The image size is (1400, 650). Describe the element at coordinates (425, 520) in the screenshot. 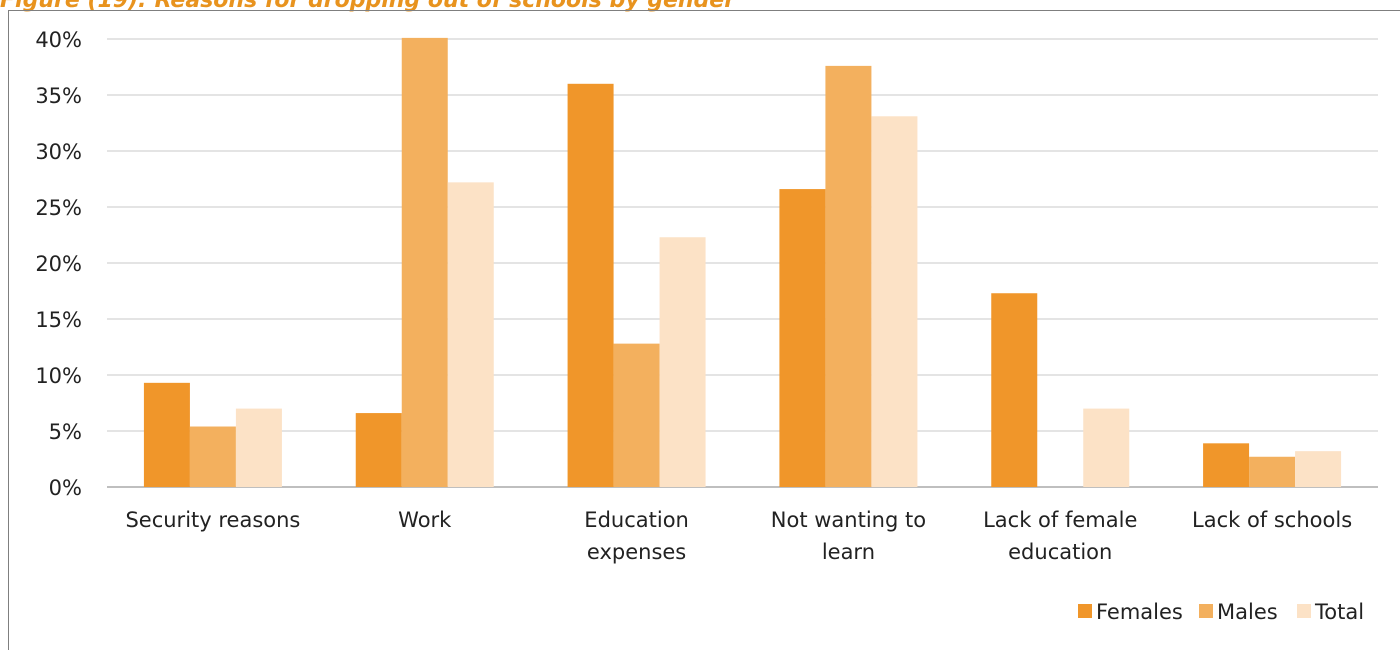

I see `x-category-label: Work` at that location.